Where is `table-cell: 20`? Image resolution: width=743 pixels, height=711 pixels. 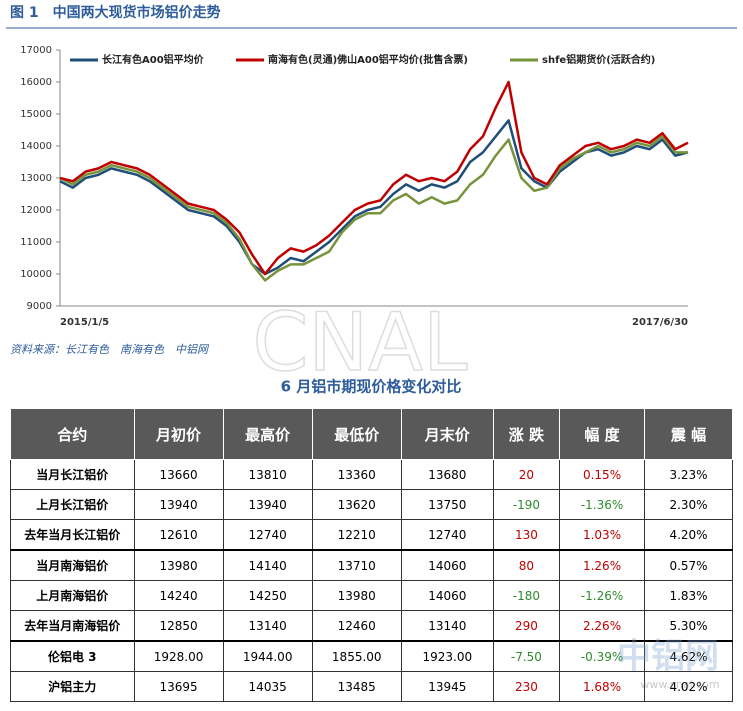 table-cell: 20 is located at coordinates (526, 474).